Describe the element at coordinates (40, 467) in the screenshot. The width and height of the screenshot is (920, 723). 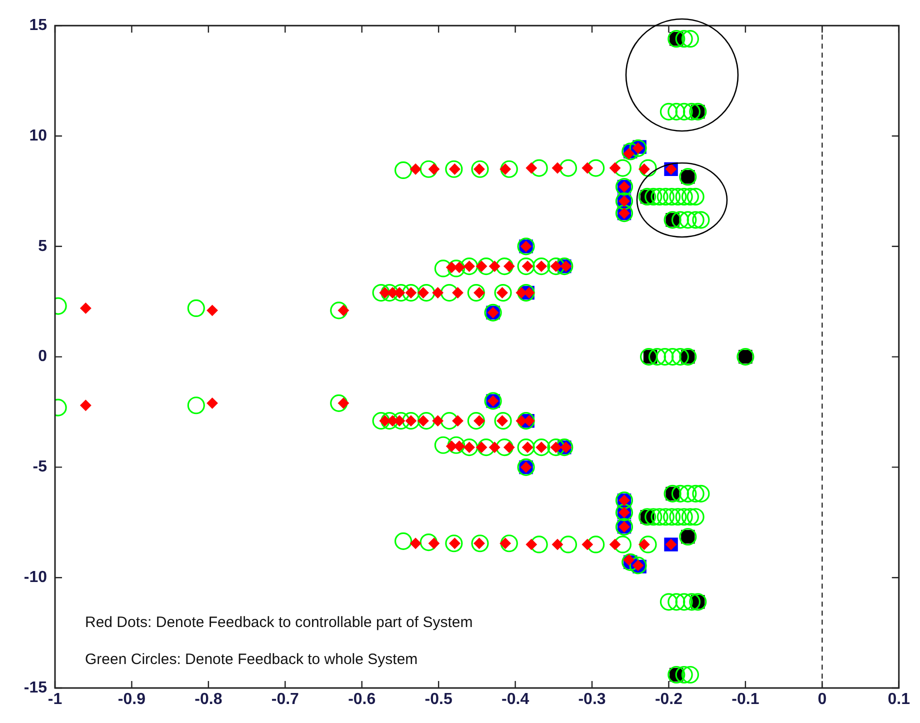
I see `y-tick-label: -5` at that location.